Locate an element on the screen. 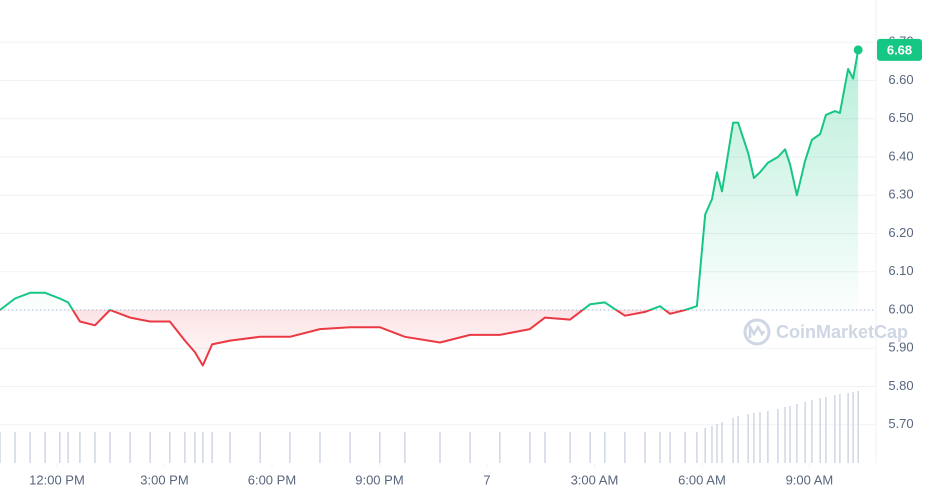 The image size is (928, 495). price-badge is located at coordinates (899, 49).